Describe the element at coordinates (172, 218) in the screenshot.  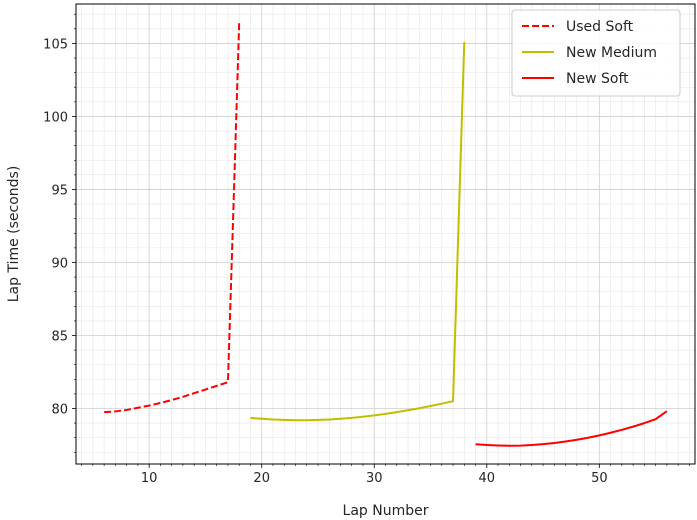
I see `series-line-used-soft` at that location.